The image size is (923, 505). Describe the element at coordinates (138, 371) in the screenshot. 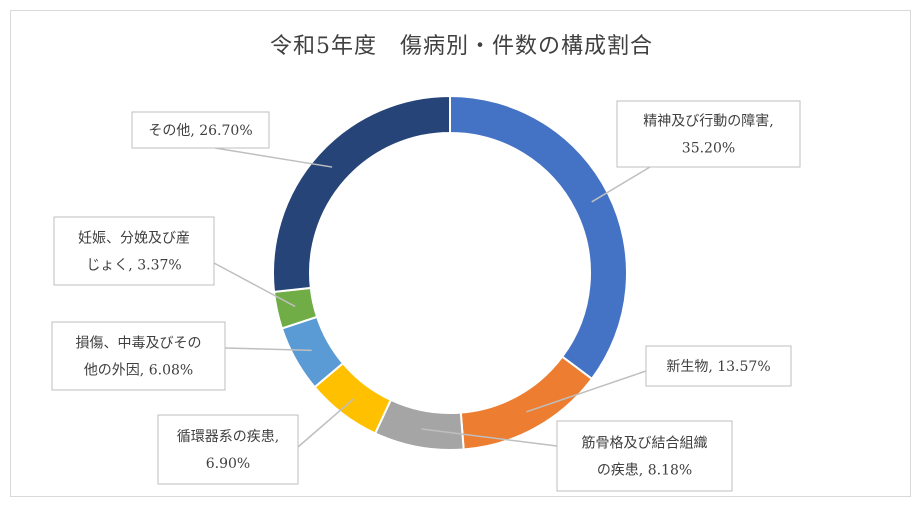

I see `data-label-5-line-2: 他の外因, 6.08%` at that location.